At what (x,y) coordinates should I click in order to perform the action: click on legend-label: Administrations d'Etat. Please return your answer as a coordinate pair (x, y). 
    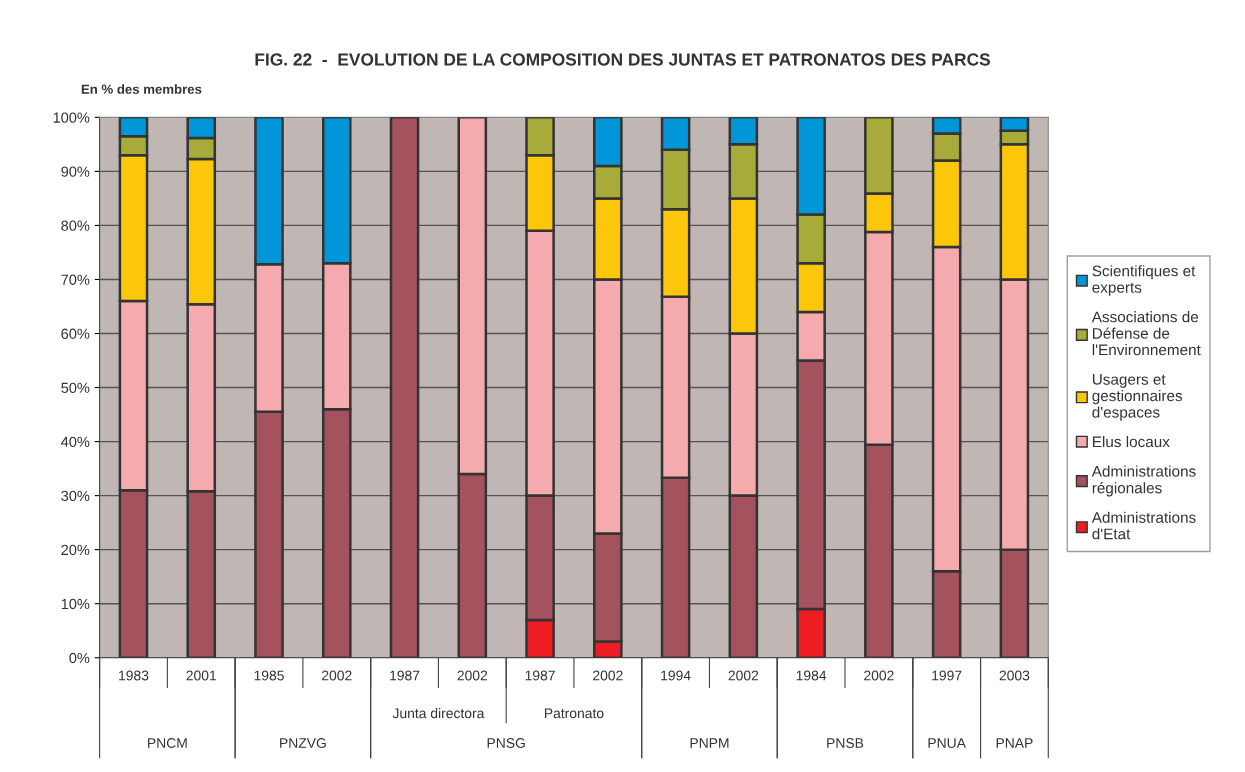
    Looking at the image, I should click on (1143, 525).